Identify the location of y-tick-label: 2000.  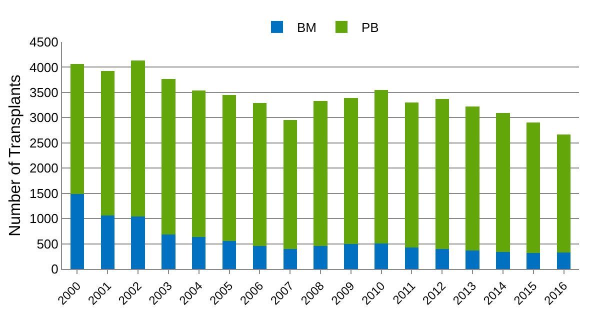
(43, 168).